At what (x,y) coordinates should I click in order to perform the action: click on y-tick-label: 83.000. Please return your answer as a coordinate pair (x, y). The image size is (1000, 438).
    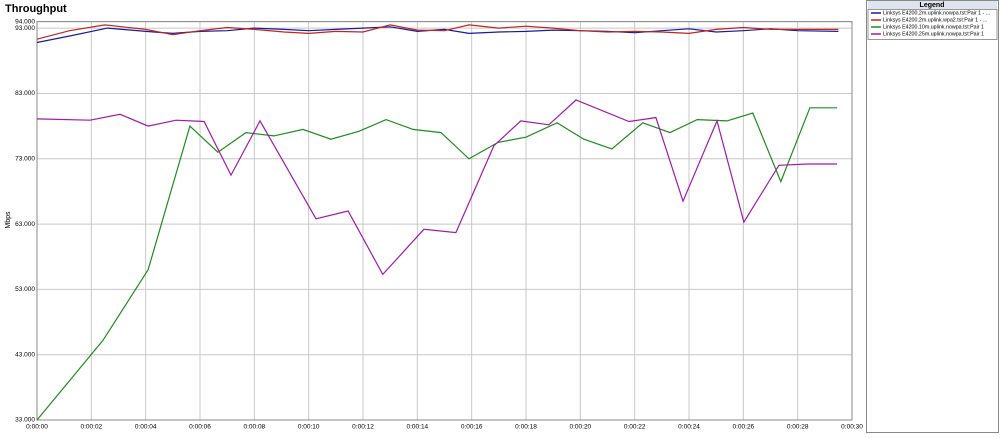
    Looking at the image, I should click on (25, 93).